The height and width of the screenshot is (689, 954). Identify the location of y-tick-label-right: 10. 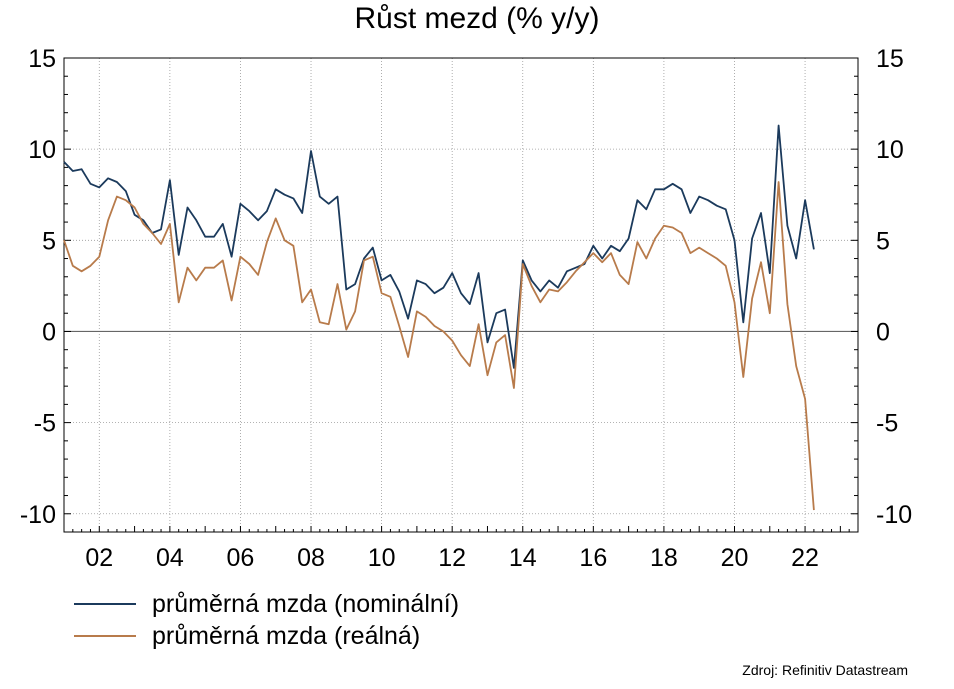
(890, 150).